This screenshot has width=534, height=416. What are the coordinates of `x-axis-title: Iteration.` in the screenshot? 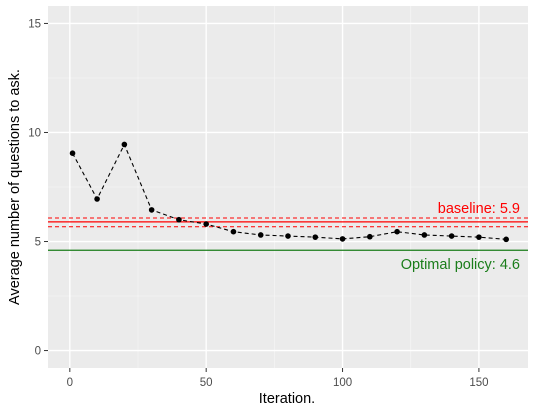 It's located at (287, 399).